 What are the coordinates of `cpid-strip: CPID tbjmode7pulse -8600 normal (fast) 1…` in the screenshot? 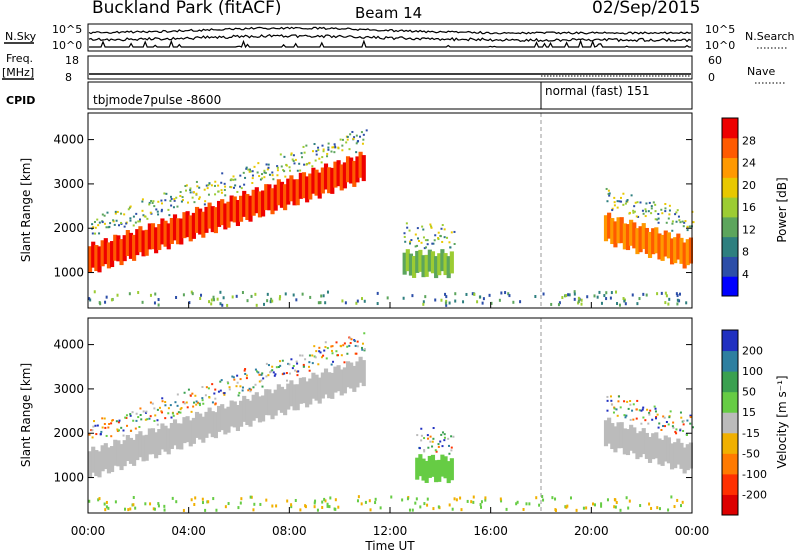 It's located at (349, 95).